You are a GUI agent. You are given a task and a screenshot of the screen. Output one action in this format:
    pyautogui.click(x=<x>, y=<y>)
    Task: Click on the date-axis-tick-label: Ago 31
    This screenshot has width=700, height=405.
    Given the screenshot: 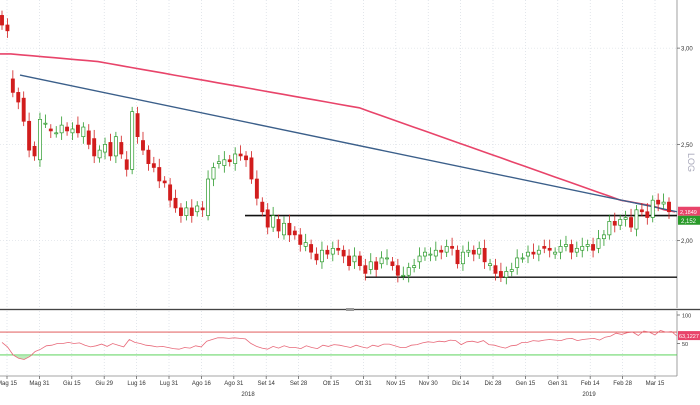 What is the action you would take?
    pyautogui.click(x=234, y=384)
    